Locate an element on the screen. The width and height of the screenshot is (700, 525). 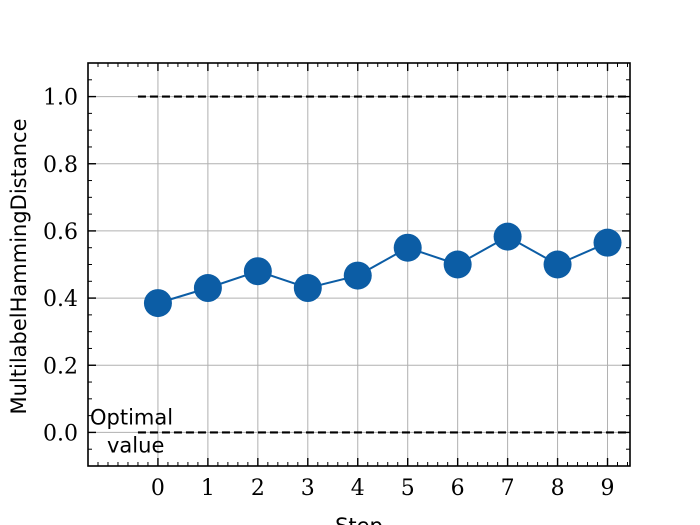
y-tick-label: 0.6 is located at coordinates (60, 232).